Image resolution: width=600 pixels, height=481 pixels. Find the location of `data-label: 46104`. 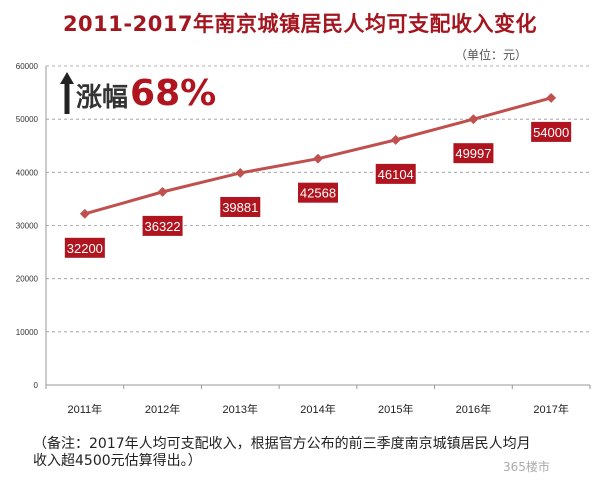

data-label: 46104 is located at coordinates (396, 174).